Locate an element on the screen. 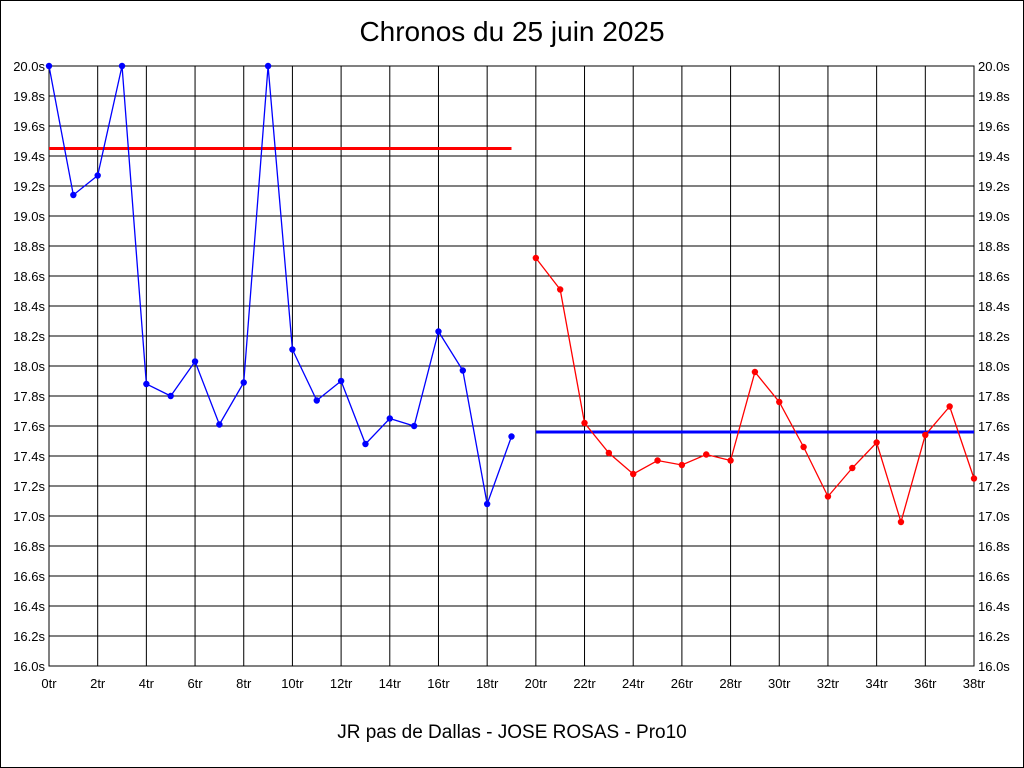  y-tick-label-right: 16.6s is located at coordinates (994, 576).